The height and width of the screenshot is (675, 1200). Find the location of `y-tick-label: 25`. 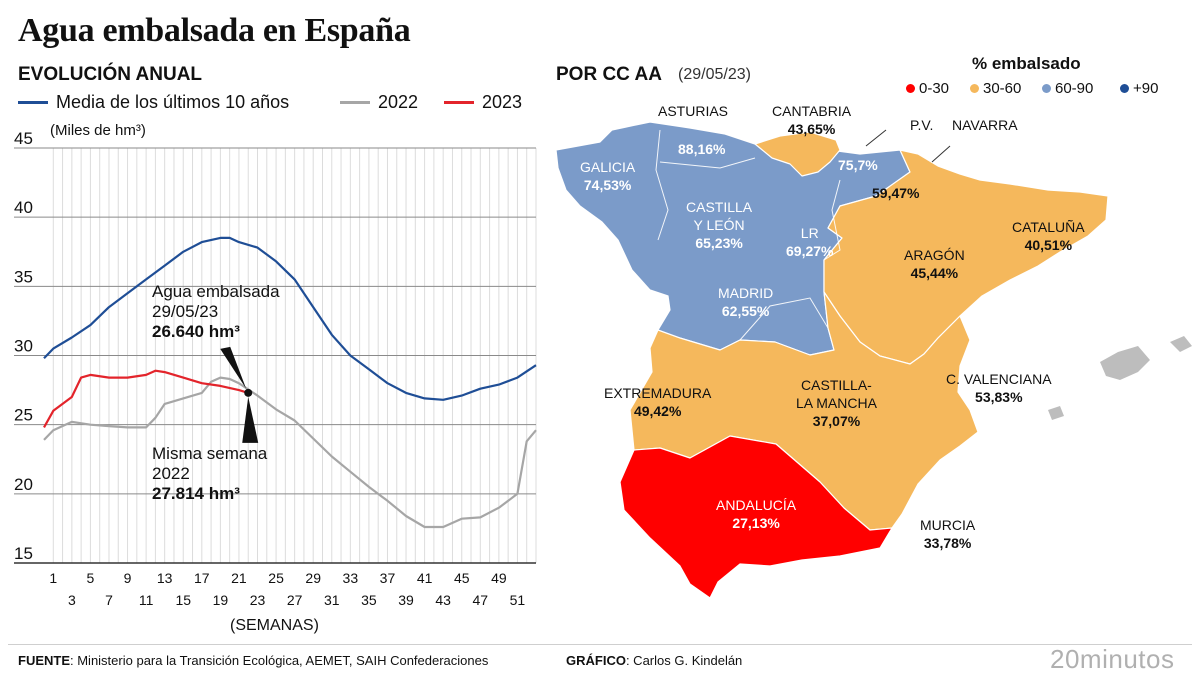

y-tick-label: 25 is located at coordinates (23, 415).